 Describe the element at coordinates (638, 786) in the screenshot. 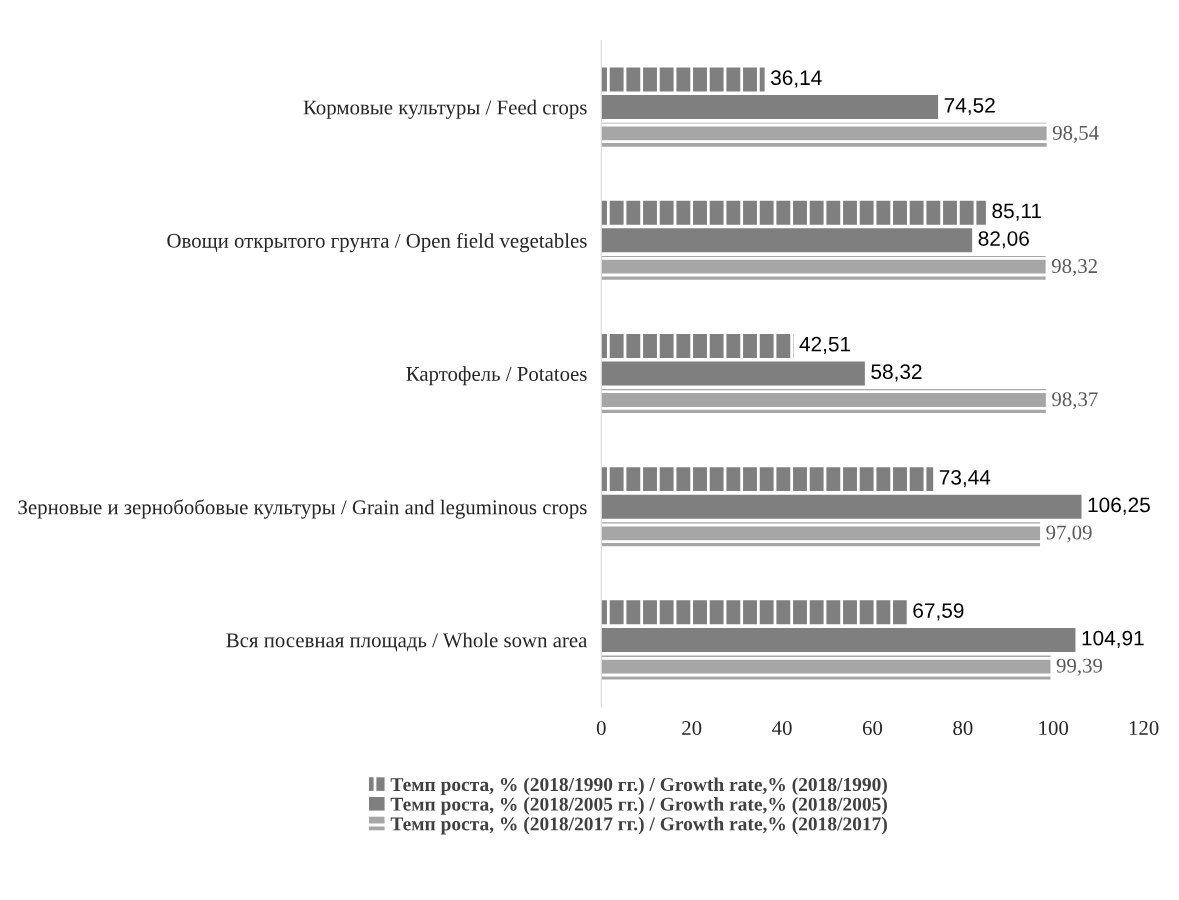

I see `legend-label: Темп роста, % (2018/1990 гг.) / Growth rate,% (2018/1990)` at that location.